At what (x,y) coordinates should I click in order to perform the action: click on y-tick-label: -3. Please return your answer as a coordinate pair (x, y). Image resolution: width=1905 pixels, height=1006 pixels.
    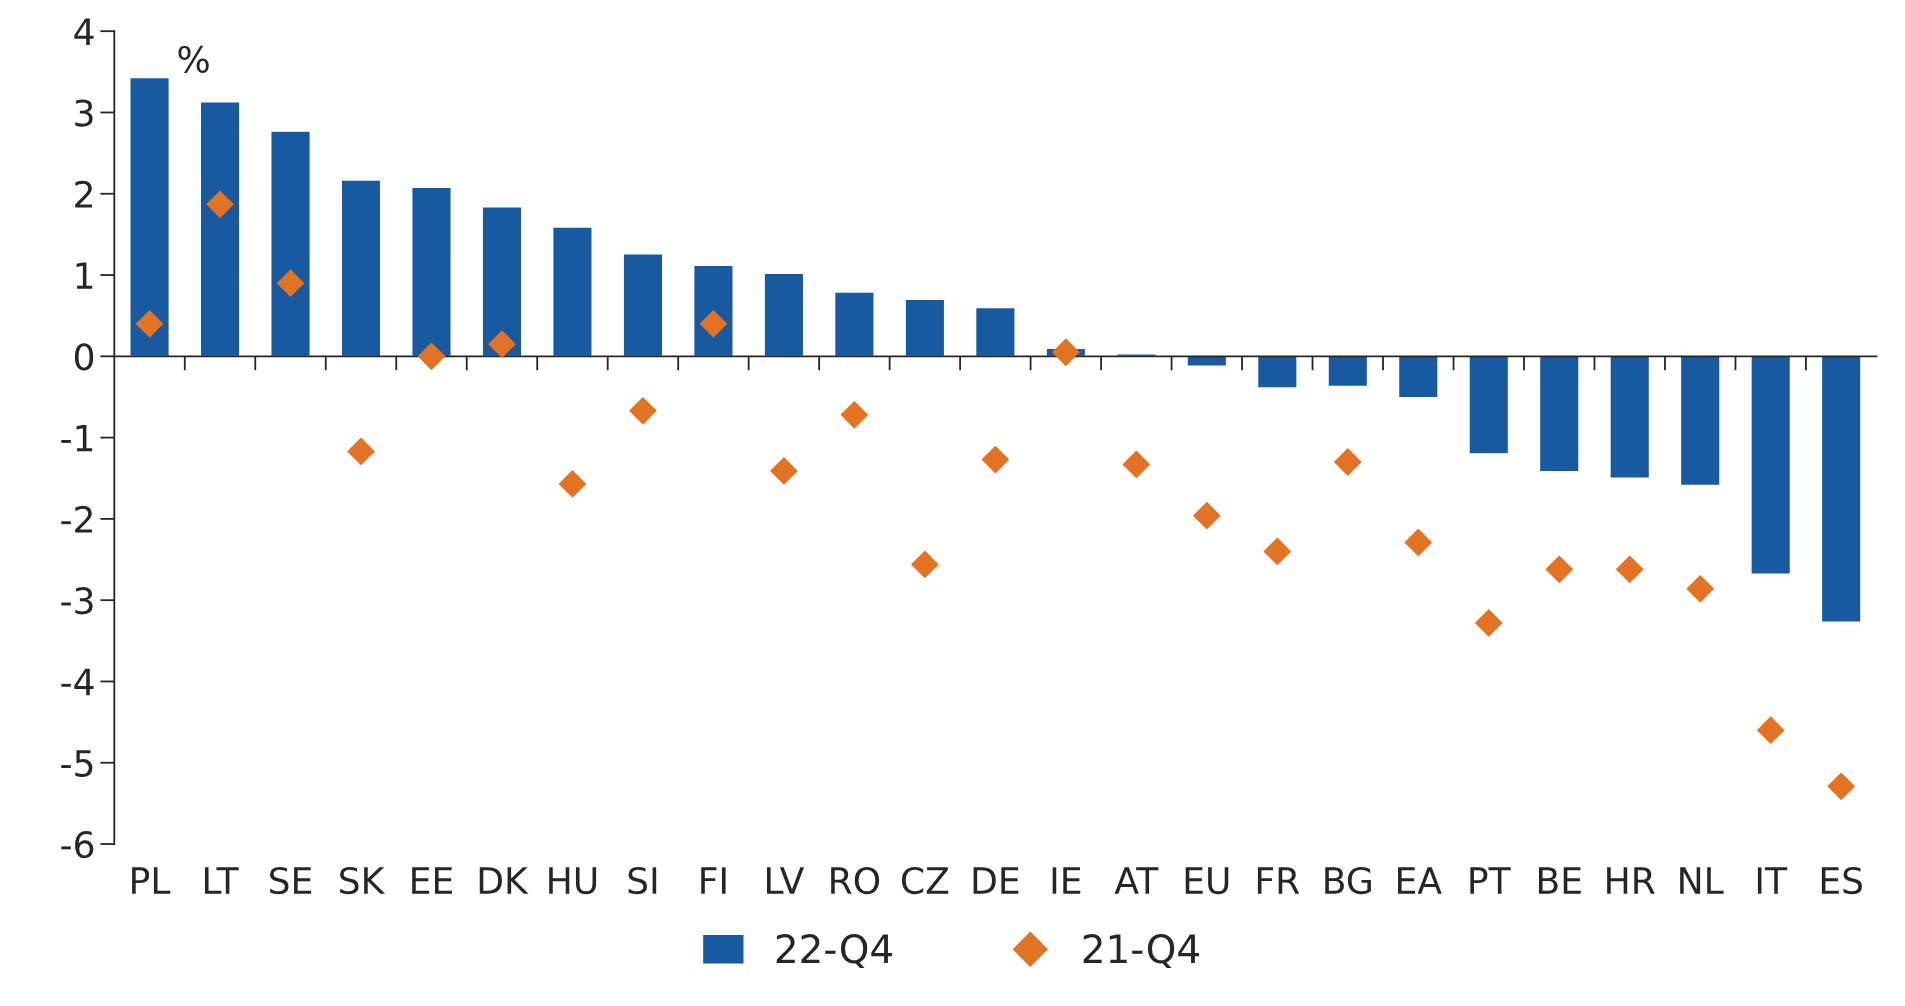
    Looking at the image, I should click on (77, 601).